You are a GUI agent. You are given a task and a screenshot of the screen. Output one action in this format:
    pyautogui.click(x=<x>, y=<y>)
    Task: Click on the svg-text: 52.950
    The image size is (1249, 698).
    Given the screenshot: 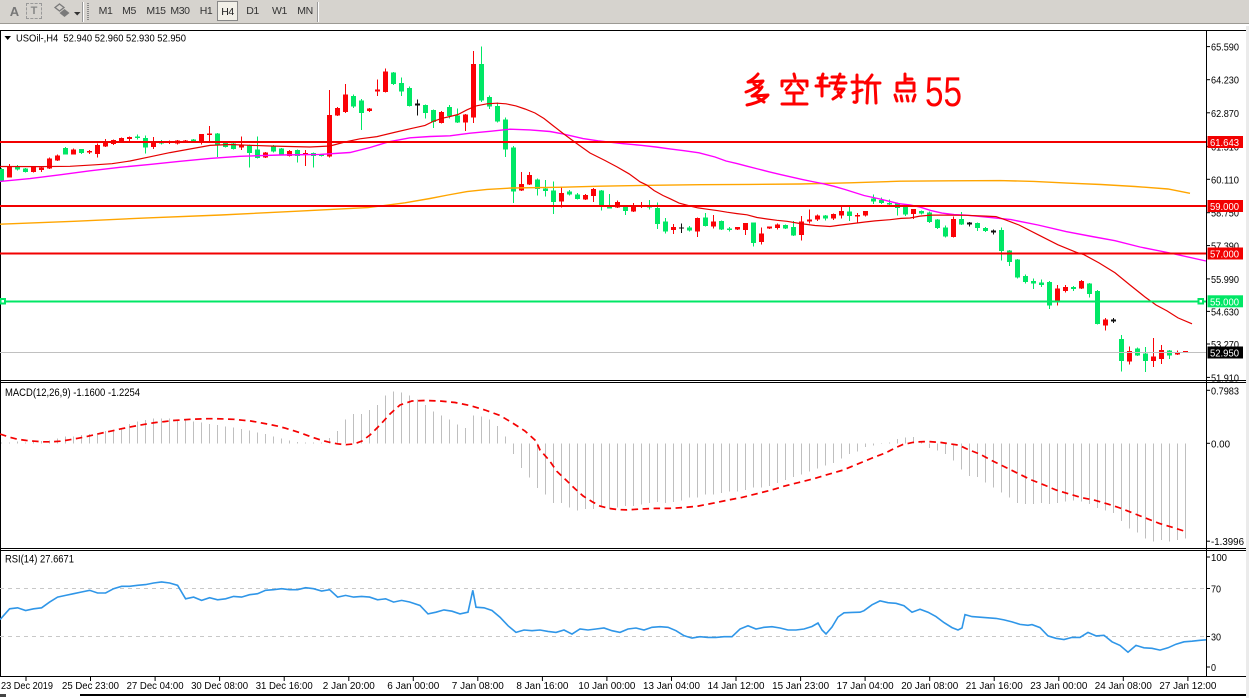 What is the action you would take?
    pyautogui.click(x=1224, y=354)
    